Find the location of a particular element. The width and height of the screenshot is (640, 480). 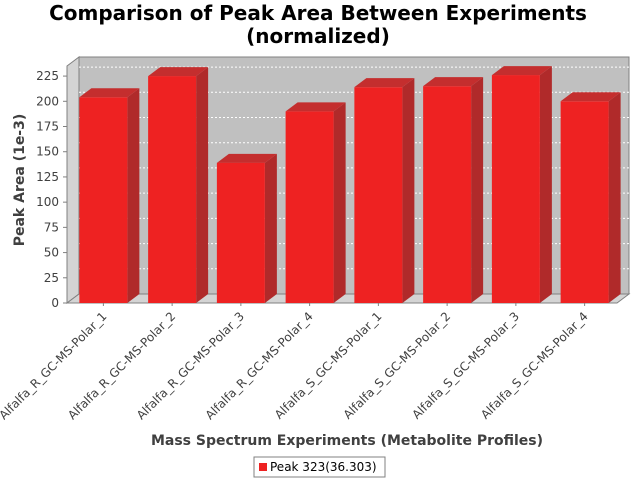

y-tick-label: 125 is located at coordinates (47, 177).